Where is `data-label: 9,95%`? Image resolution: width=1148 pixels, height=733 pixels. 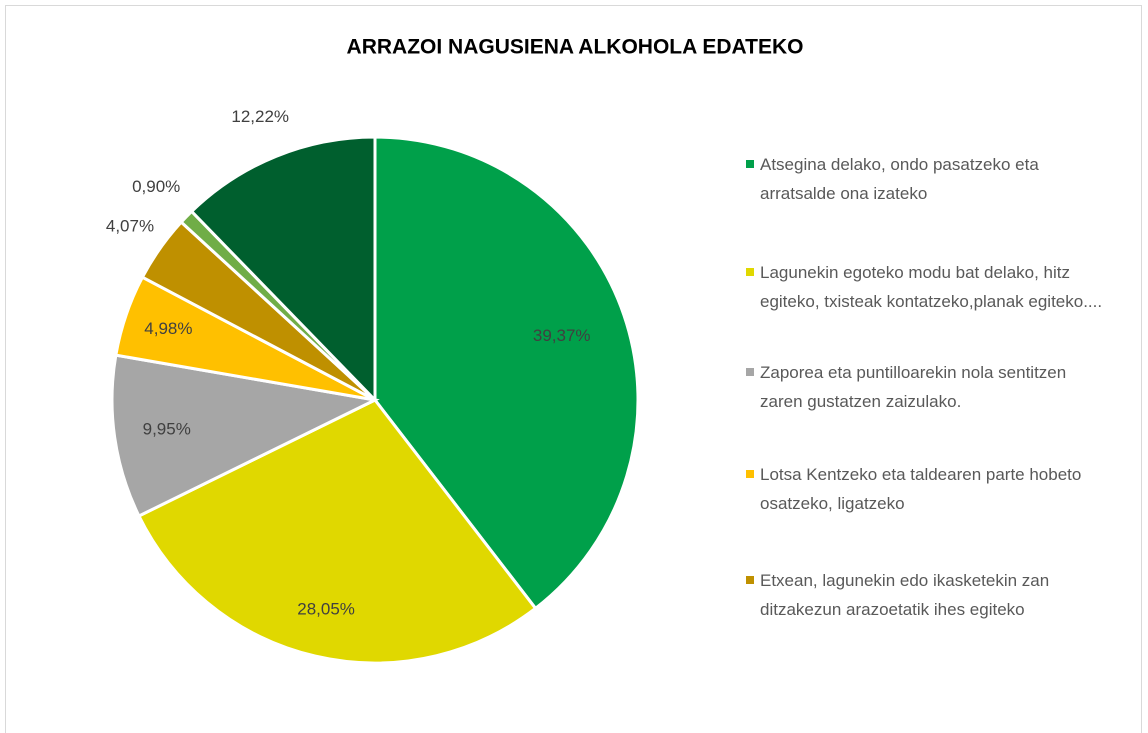 data-label: 9,95% is located at coordinates (167, 428).